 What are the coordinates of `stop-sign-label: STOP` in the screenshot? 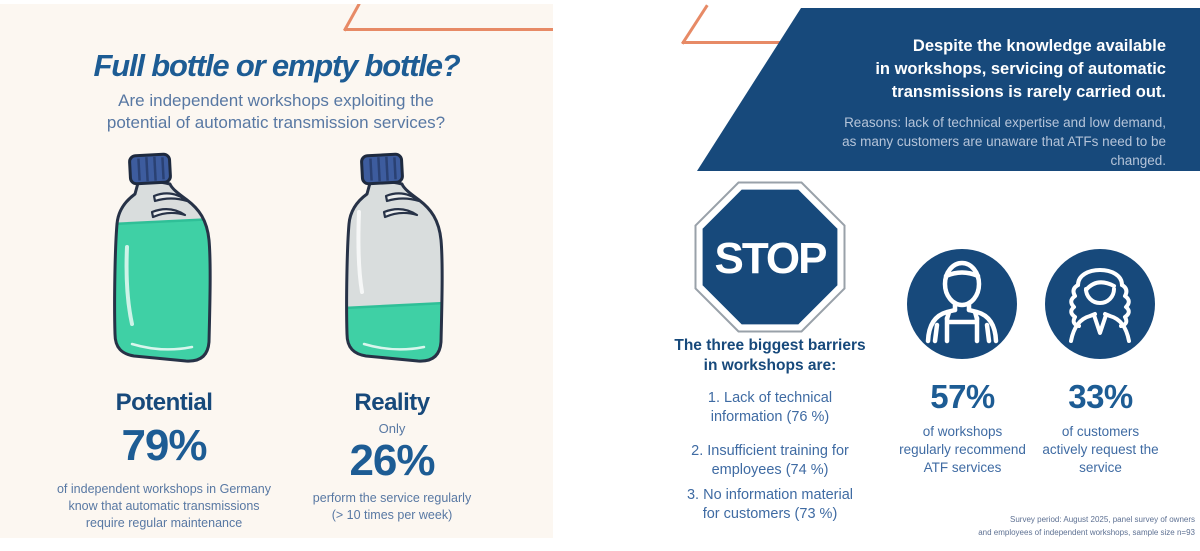 It's located at (770, 258).